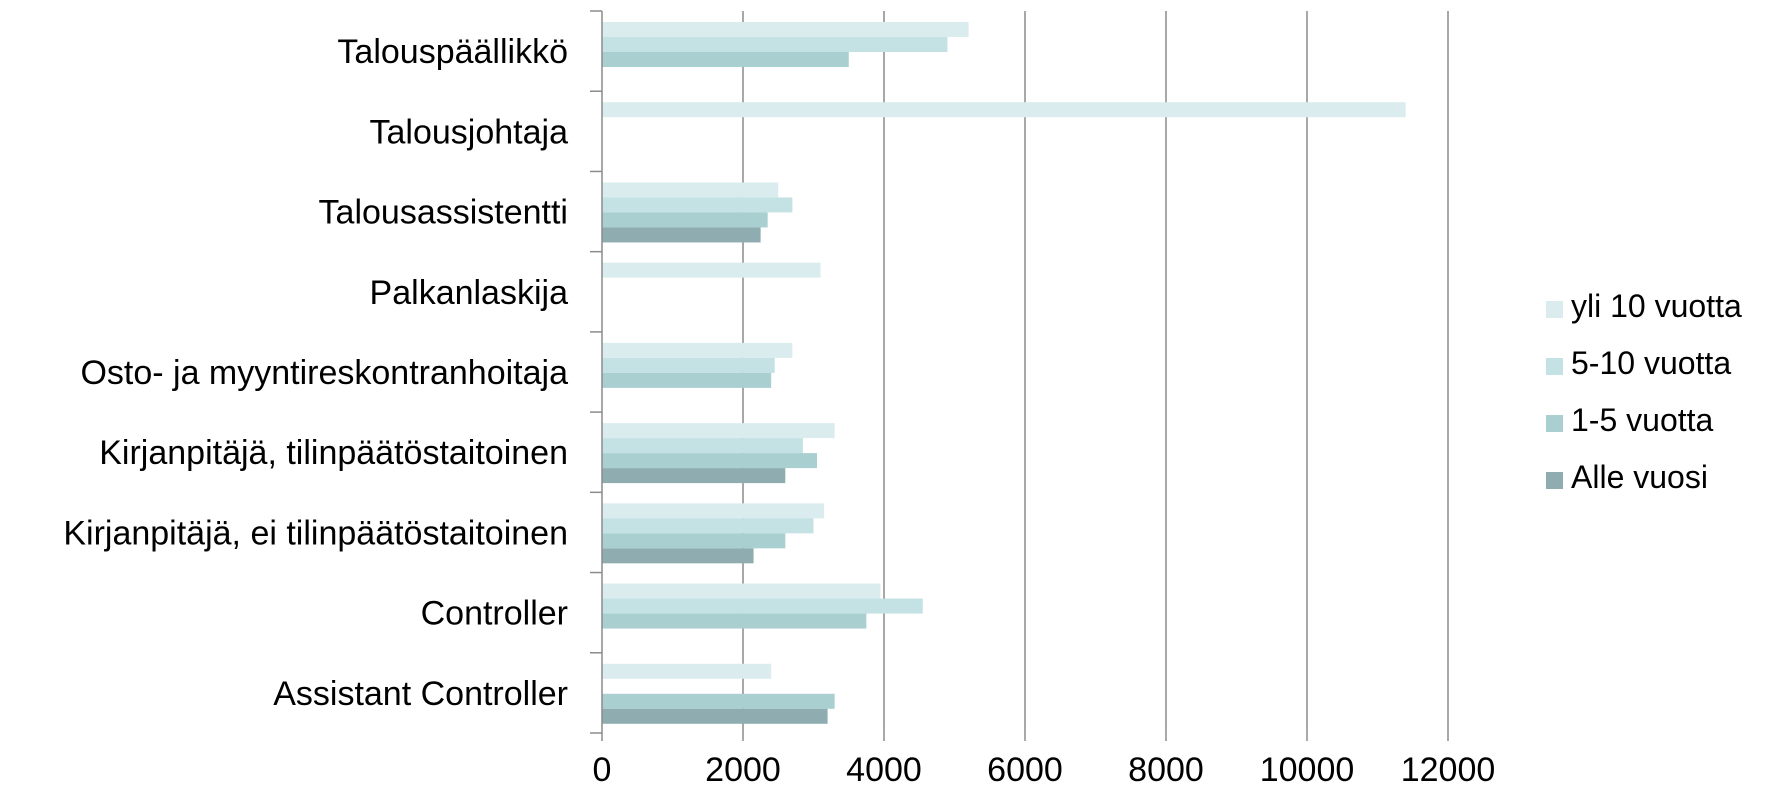  I want to click on category-label: Talouspäällikkö, so click(452, 52).